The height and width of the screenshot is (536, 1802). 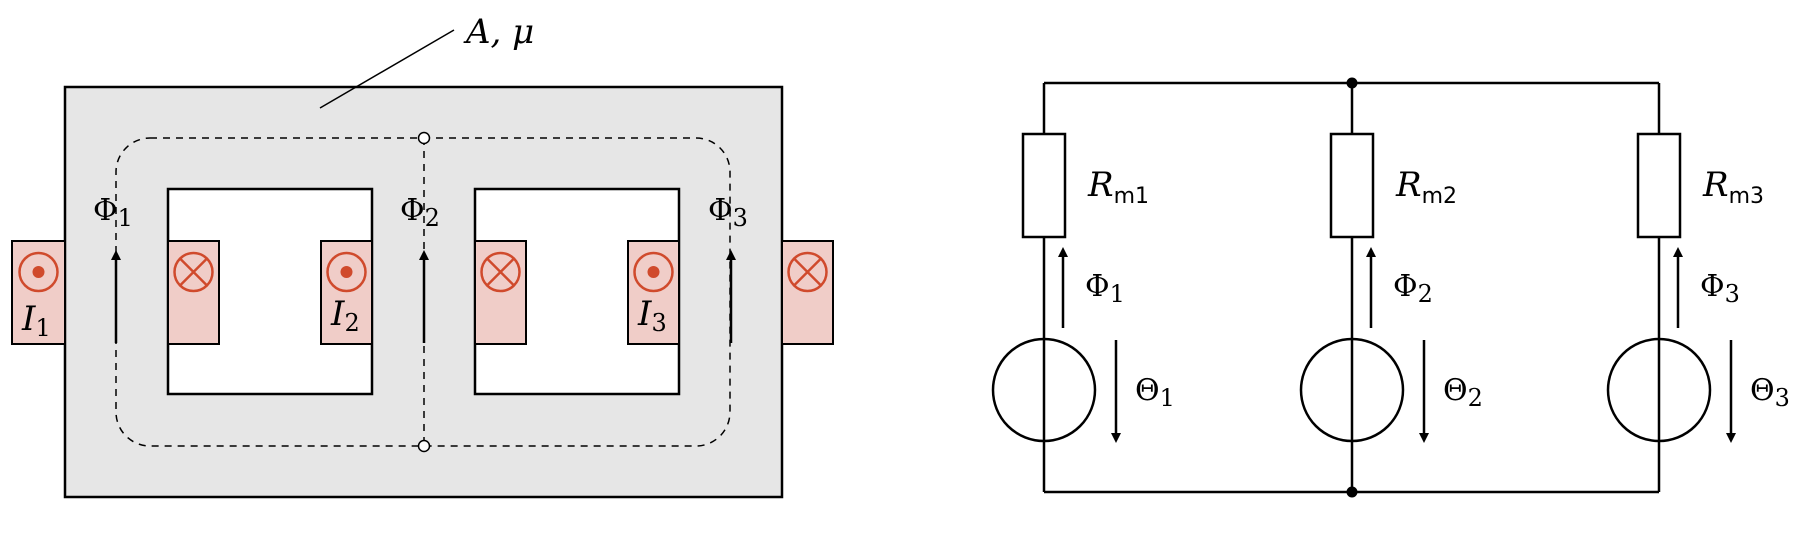 What do you see at coordinates (652, 315) in the screenshot?
I see `current-label-3: I3` at bounding box center [652, 315].